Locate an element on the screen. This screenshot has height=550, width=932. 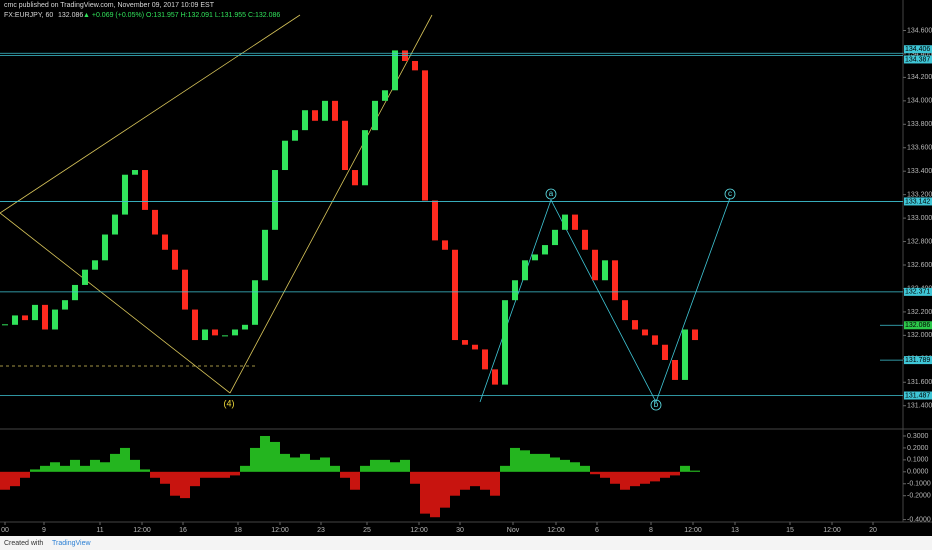
footer-text: Created with is located at coordinates (23, 543).